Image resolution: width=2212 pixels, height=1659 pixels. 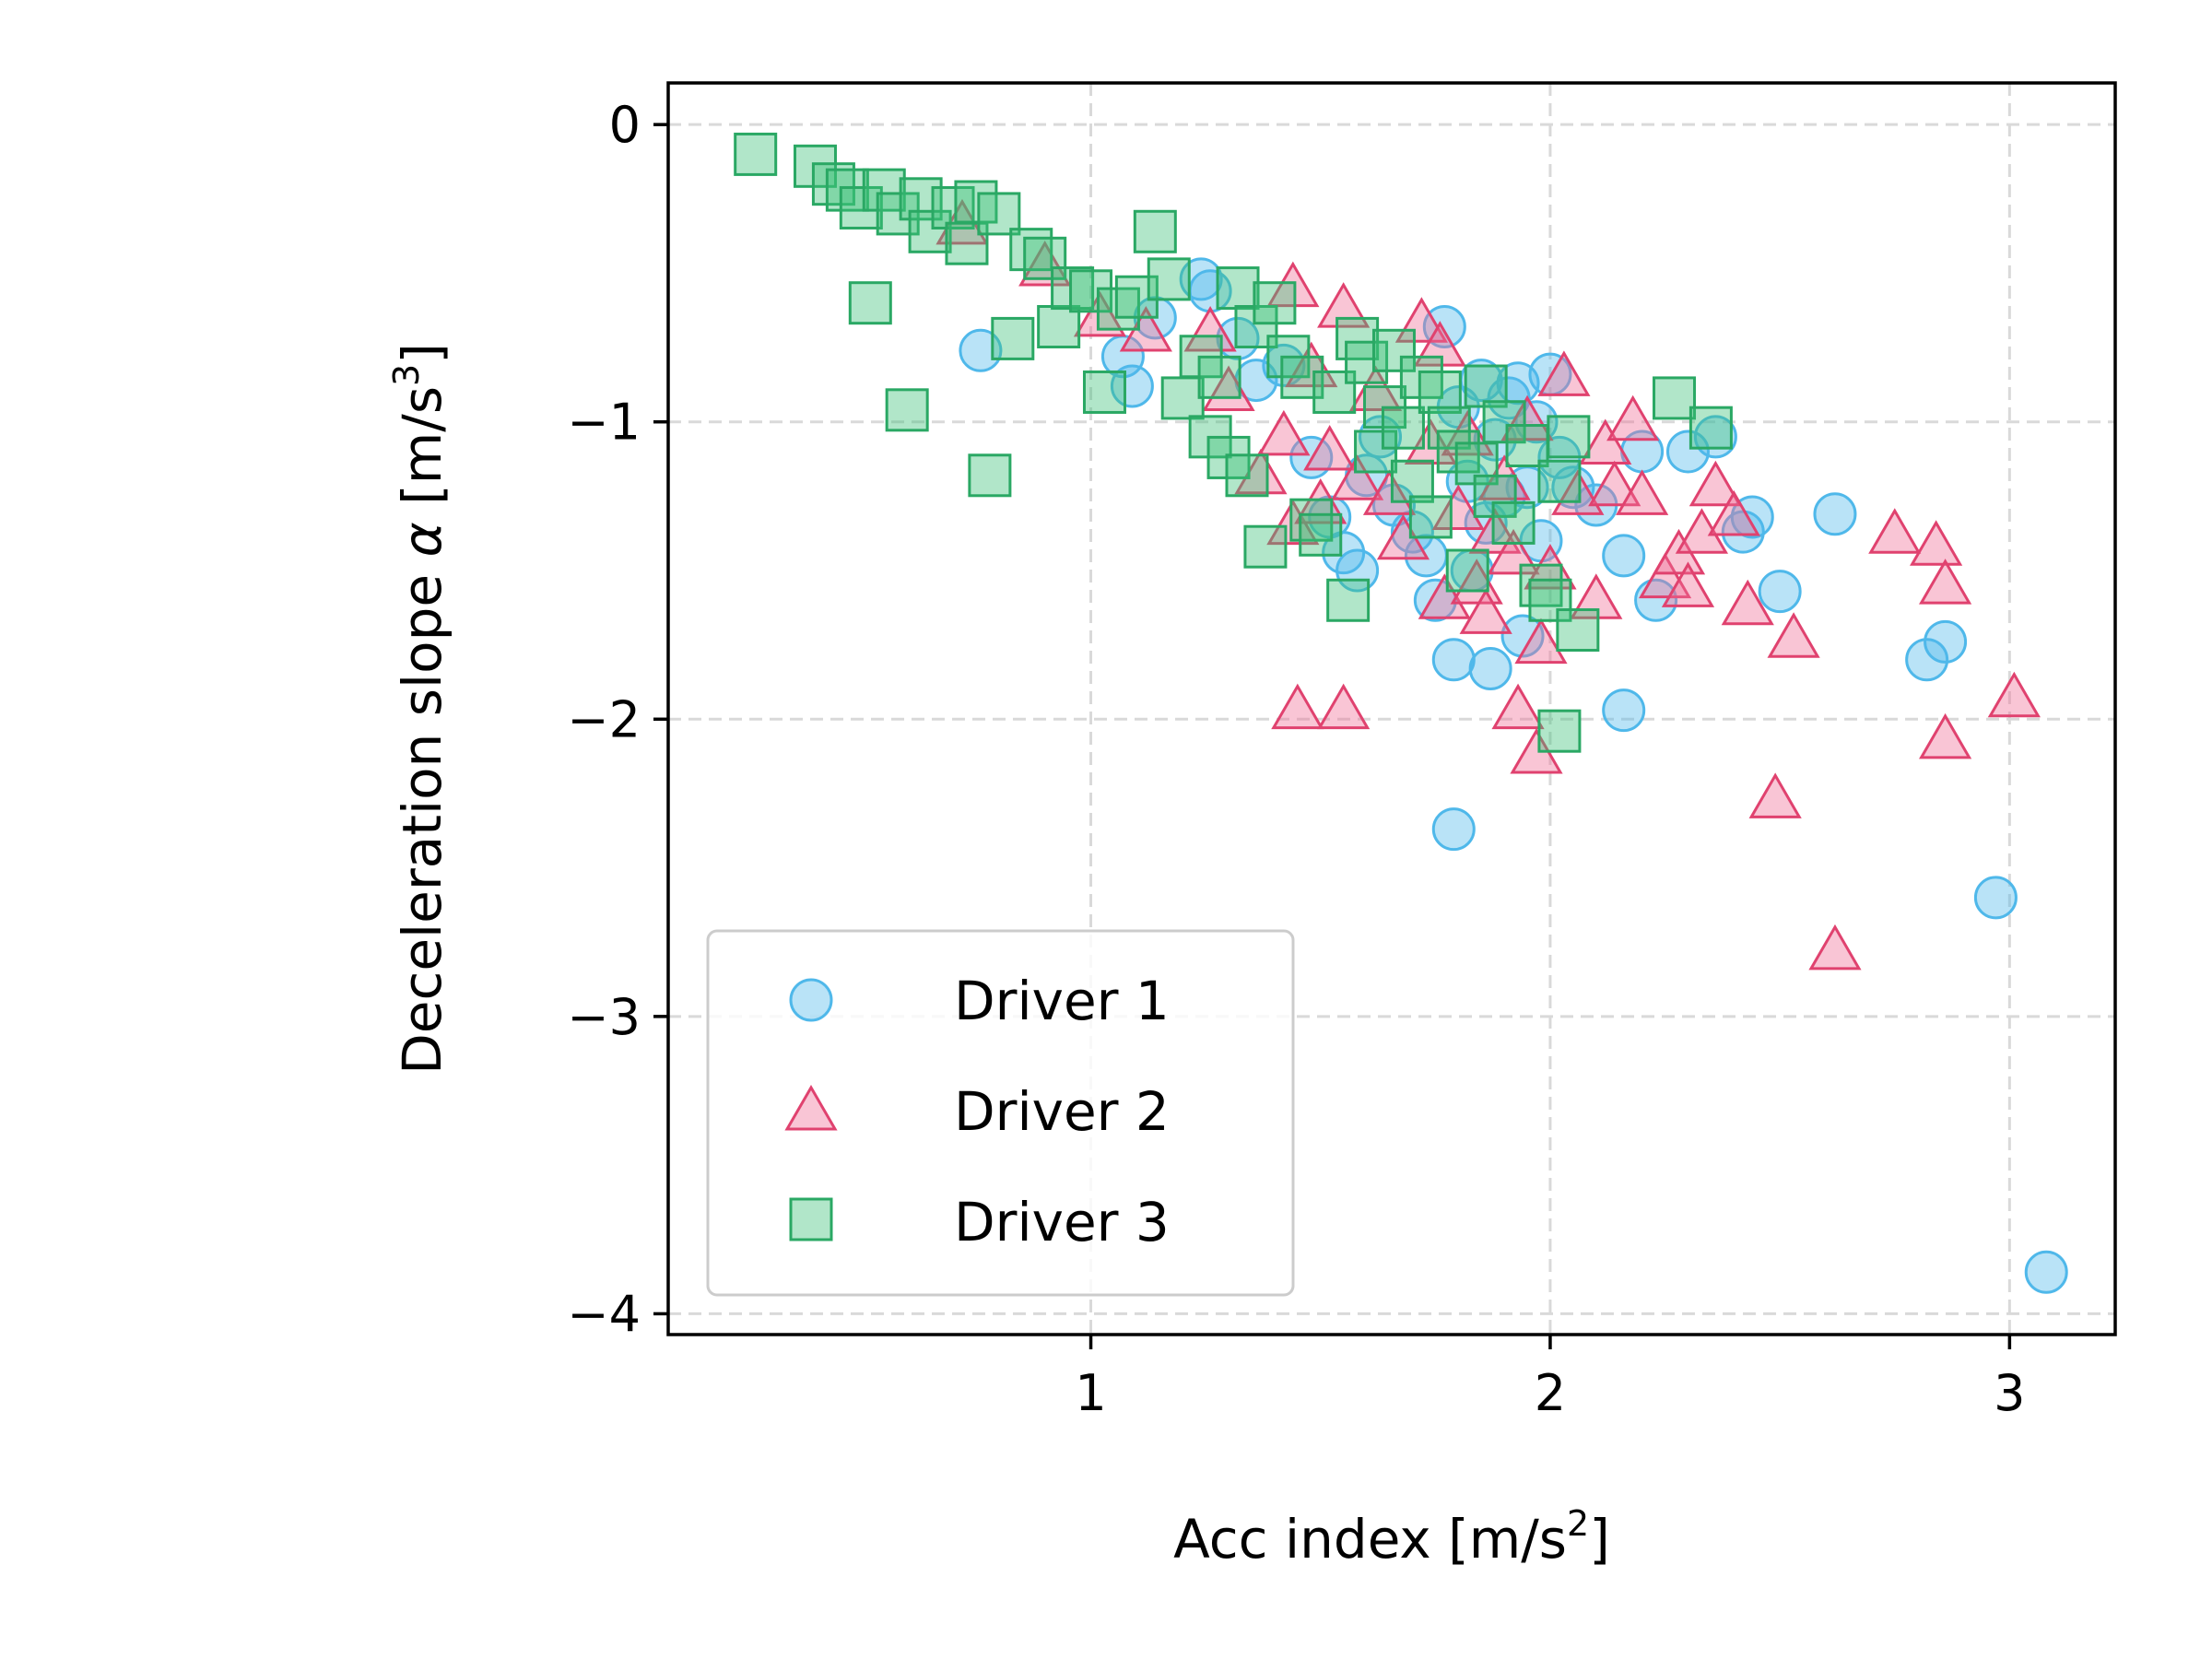 I want to click on y-tick-label: −1, so click(x=604, y=423).